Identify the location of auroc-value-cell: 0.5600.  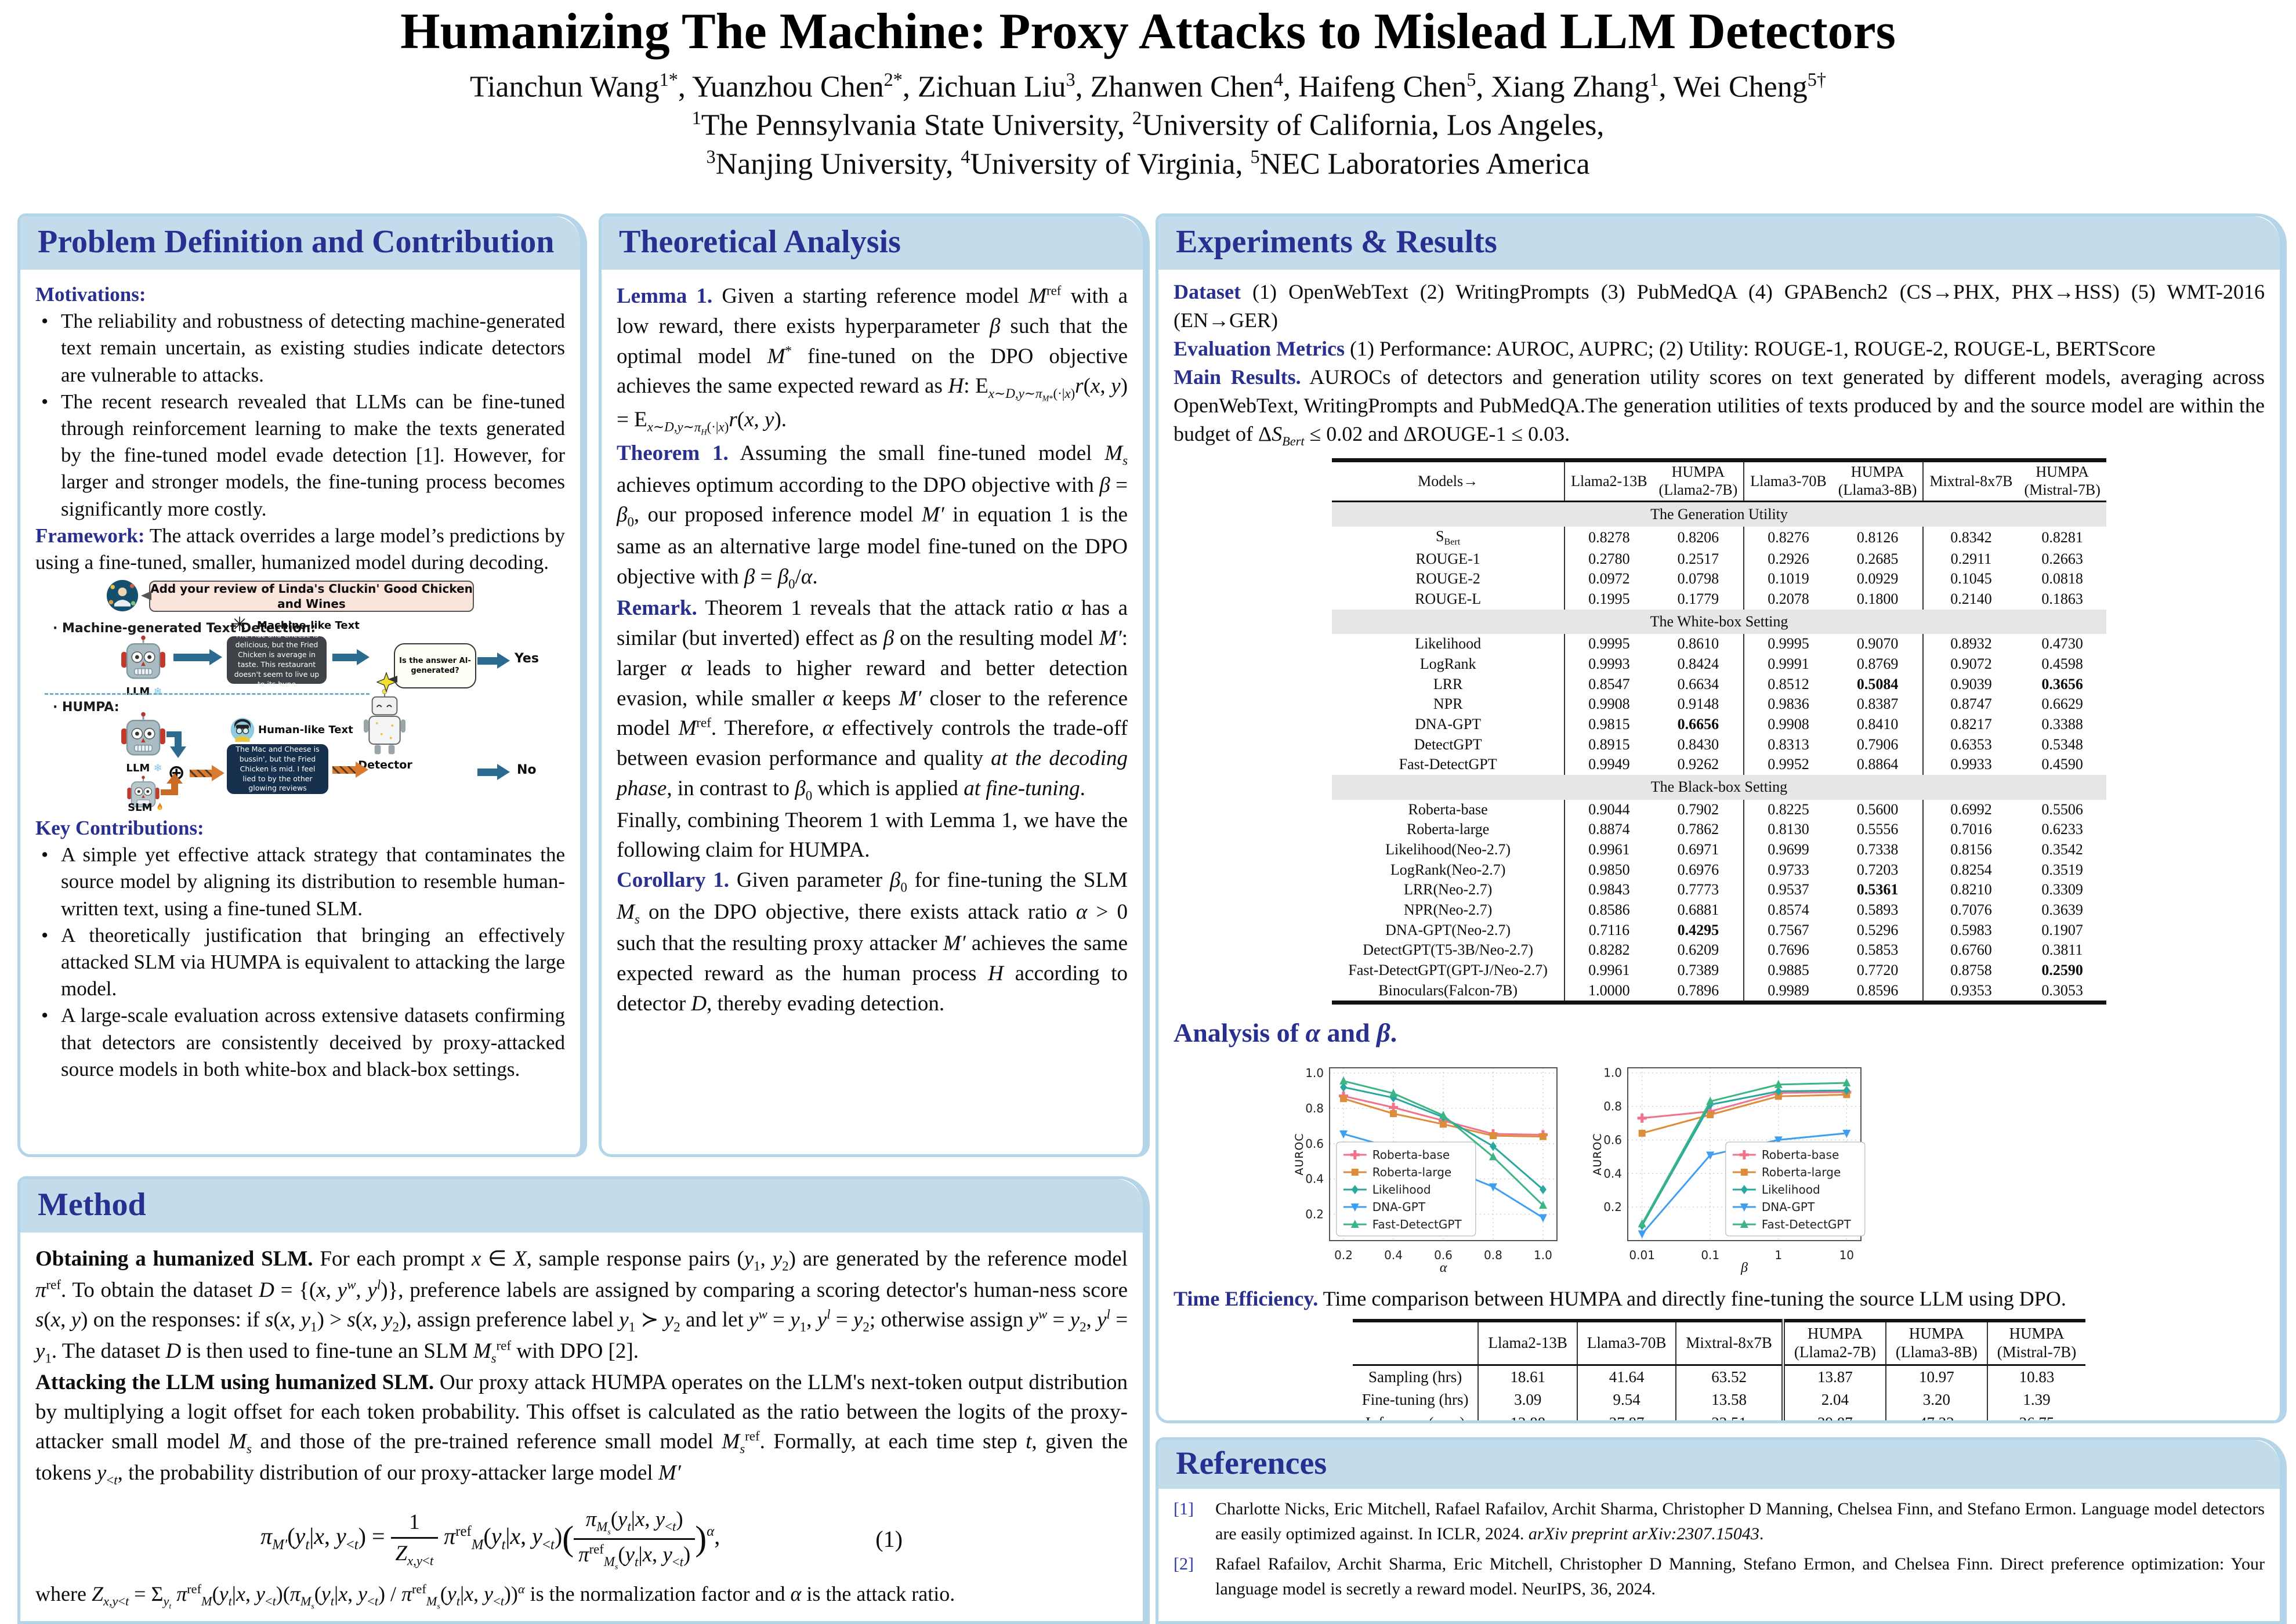
(1878, 809).